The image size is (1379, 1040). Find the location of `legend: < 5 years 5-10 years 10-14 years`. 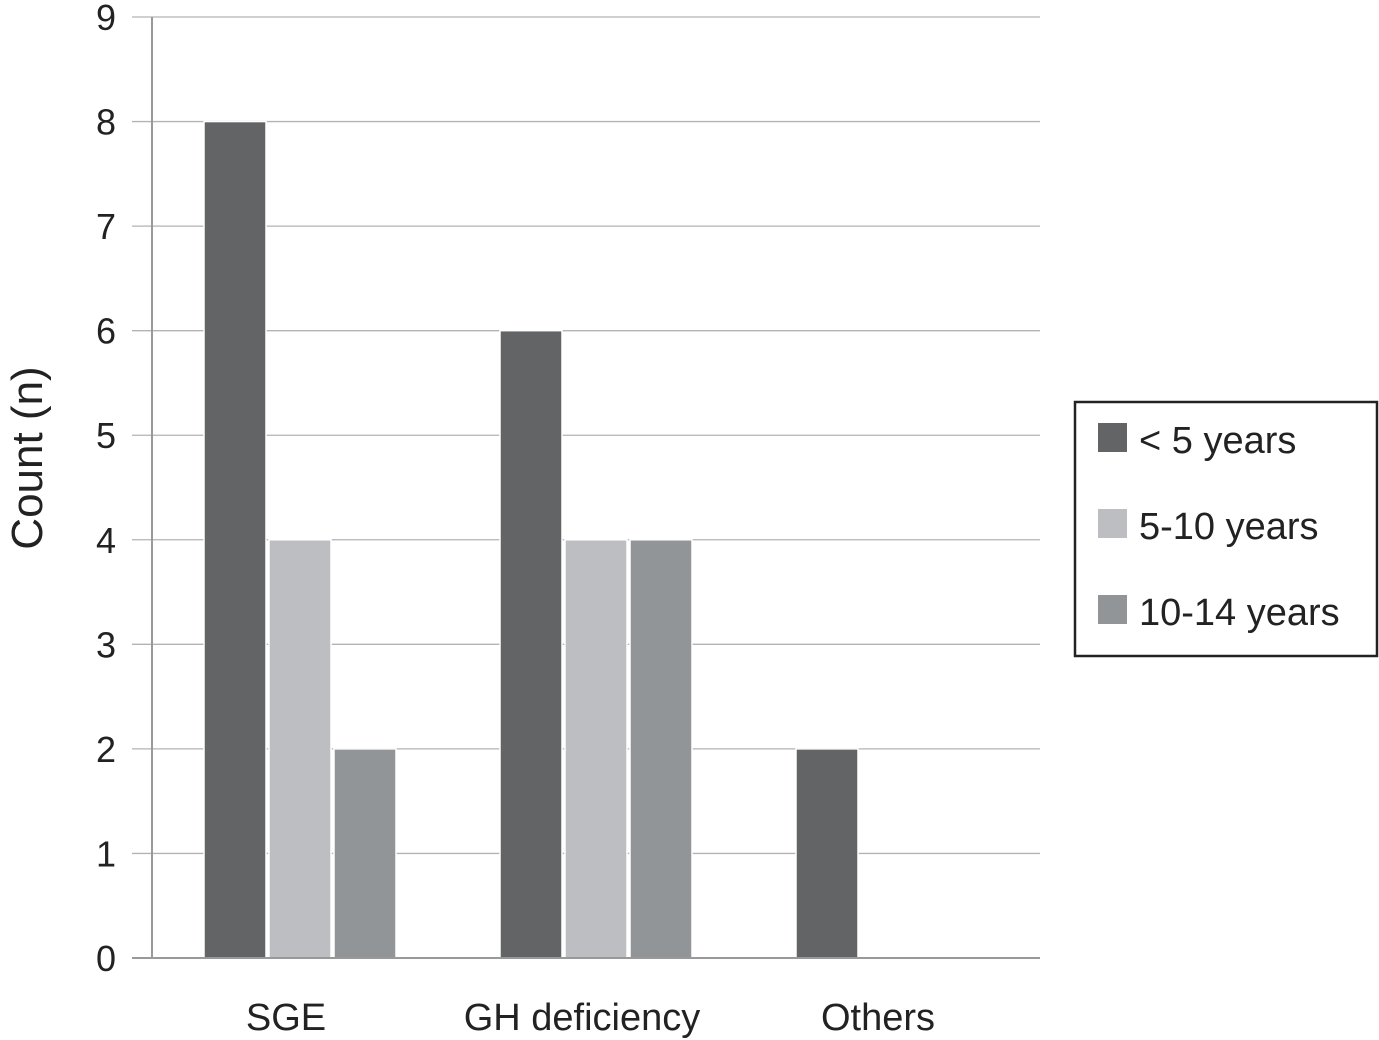

legend: < 5 years 5-10 years 10-14 years is located at coordinates (1226, 529).